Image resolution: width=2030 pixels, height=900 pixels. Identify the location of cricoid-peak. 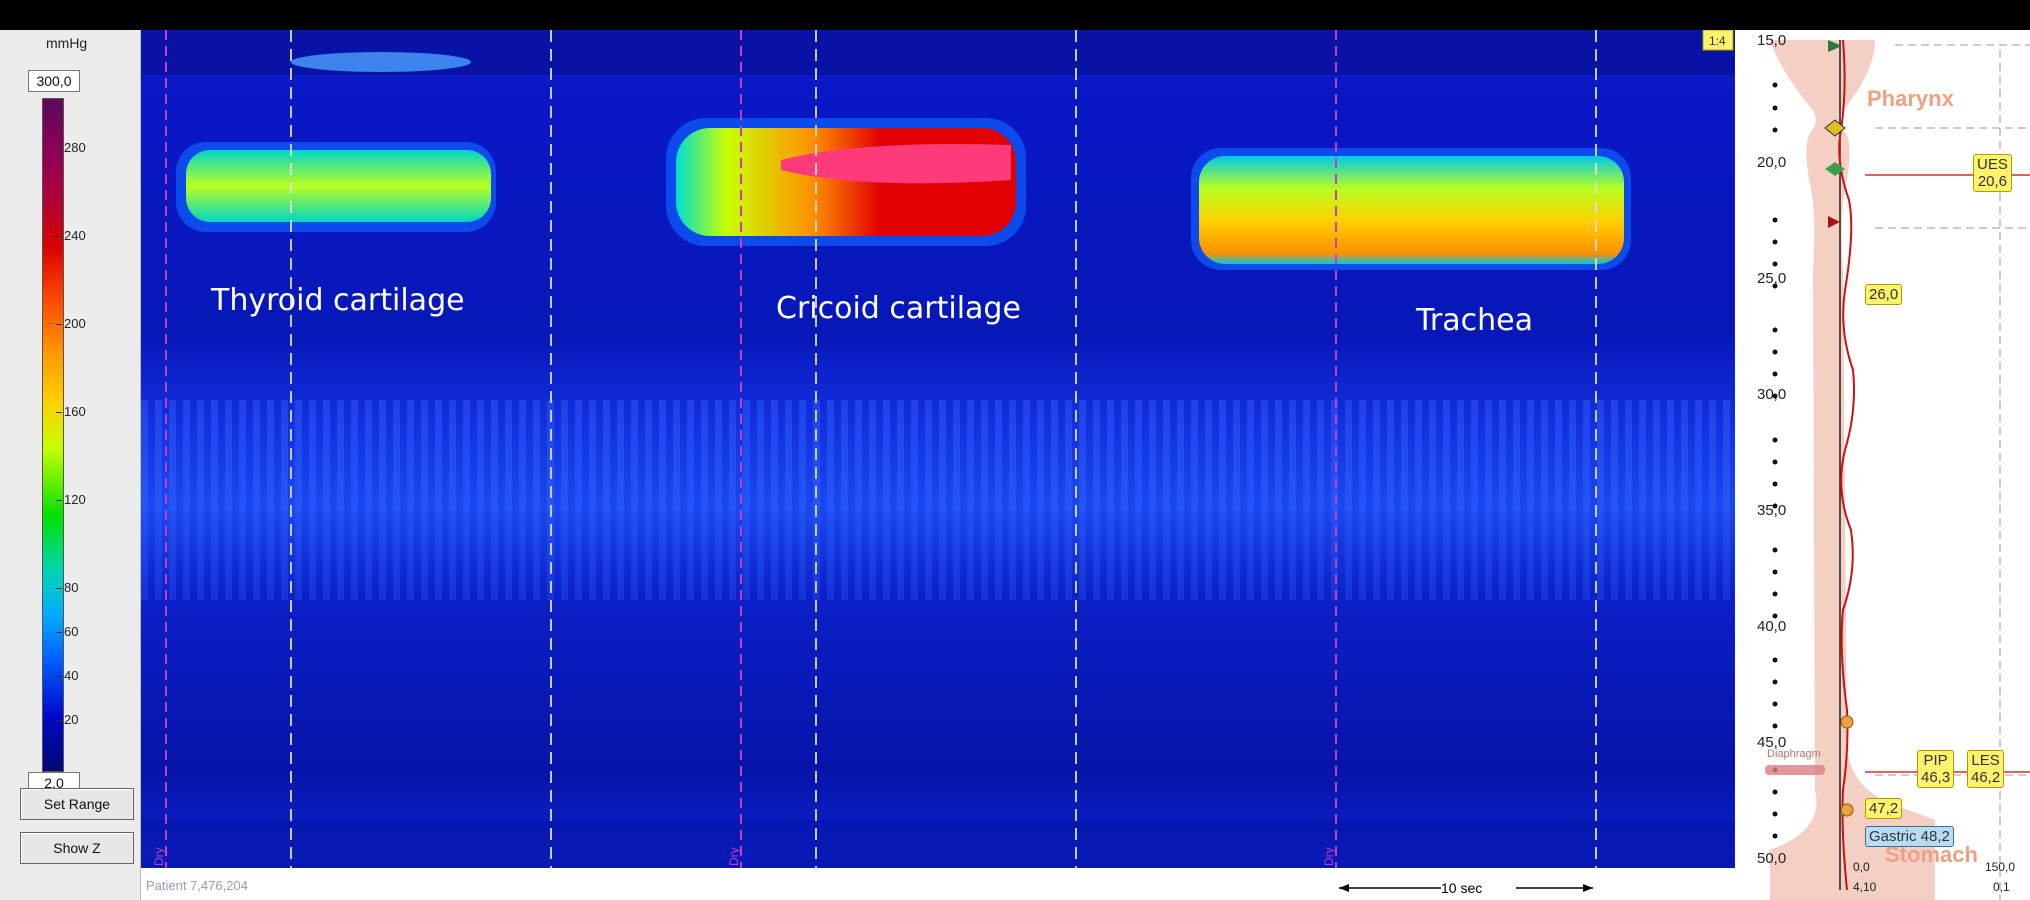
(896, 164).